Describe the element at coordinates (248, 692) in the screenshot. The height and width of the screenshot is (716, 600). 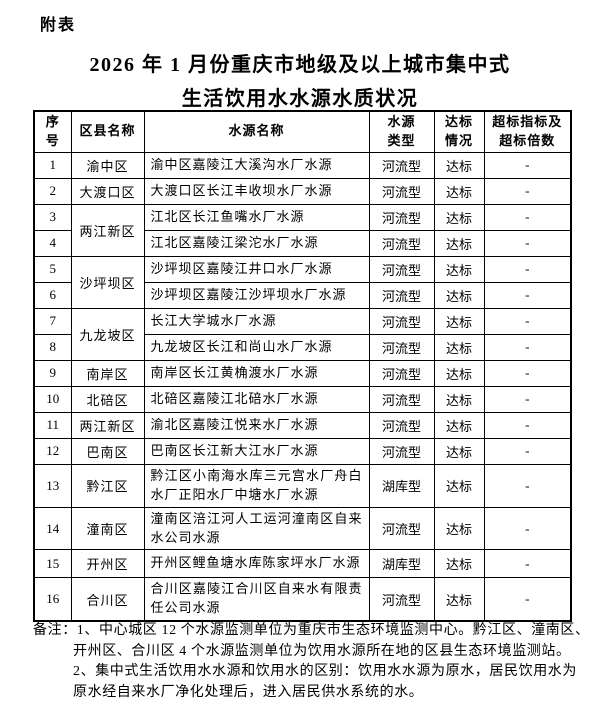
I see `footnote-line: 原水经自来水厂净化处理后，进入居民供水系统的水。` at that location.